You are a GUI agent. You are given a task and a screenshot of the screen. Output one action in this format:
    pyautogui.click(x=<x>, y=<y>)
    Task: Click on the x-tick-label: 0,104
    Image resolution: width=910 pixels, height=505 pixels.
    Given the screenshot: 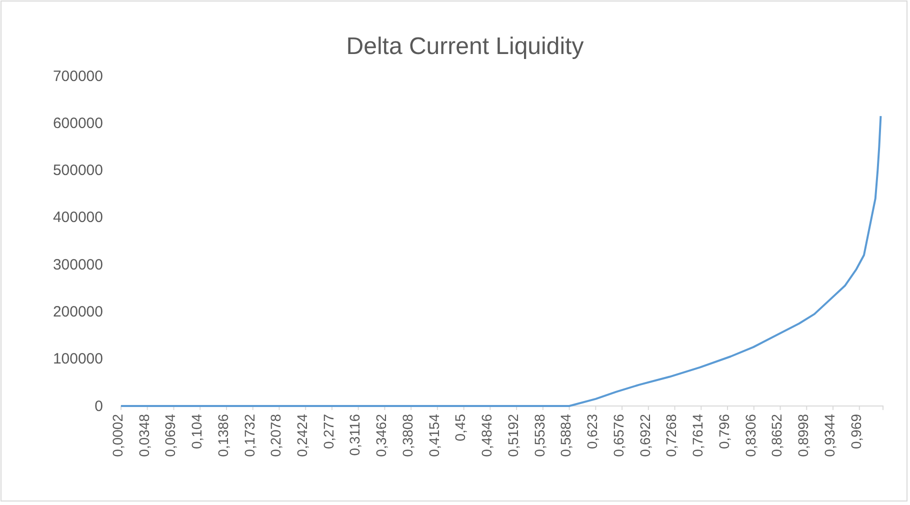 What is the action you would take?
    pyautogui.click(x=196, y=432)
    